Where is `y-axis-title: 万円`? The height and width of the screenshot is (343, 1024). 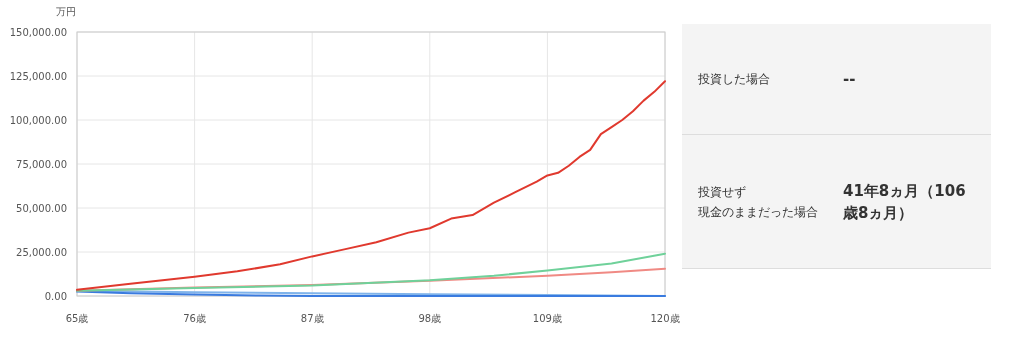
y-axis-title: 万円 is located at coordinates (66, 11).